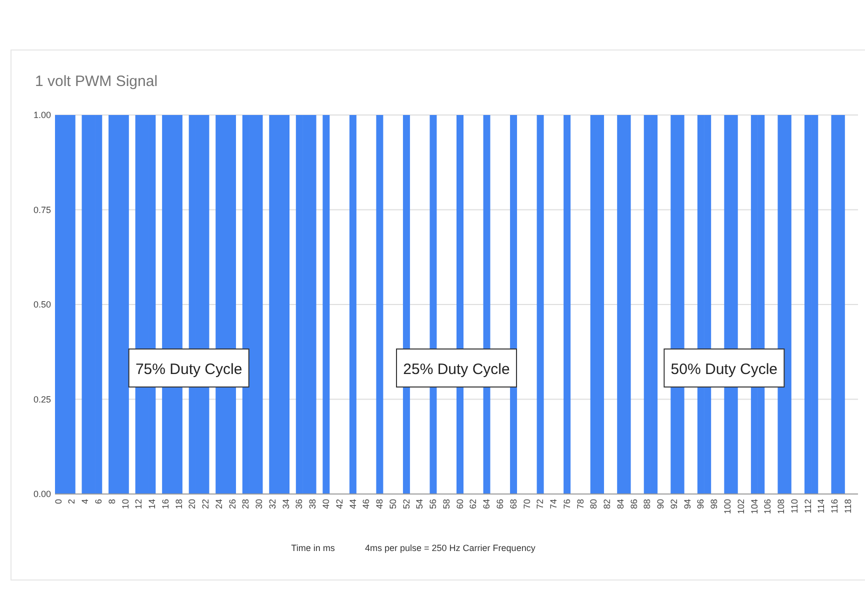 The image size is (865, 589). What do you see at coordinates (379, 504) in the screenshot?
I see `x-tick-label: 48` at bounding box center [379, 504].